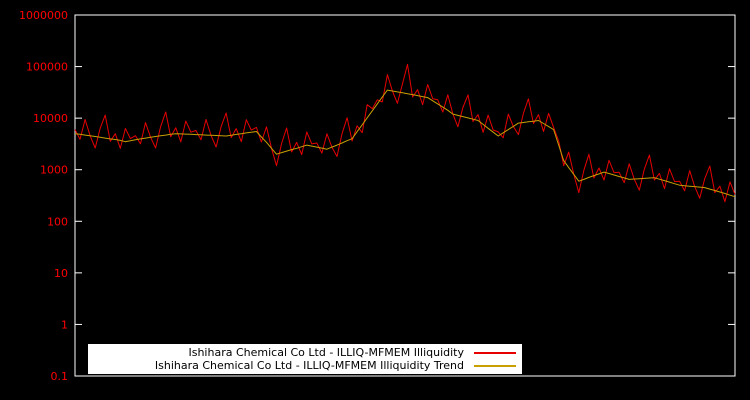  Describe the element at coordinates (43, 15) in the screenshot. I see `svg-text: 1000000` at that location.